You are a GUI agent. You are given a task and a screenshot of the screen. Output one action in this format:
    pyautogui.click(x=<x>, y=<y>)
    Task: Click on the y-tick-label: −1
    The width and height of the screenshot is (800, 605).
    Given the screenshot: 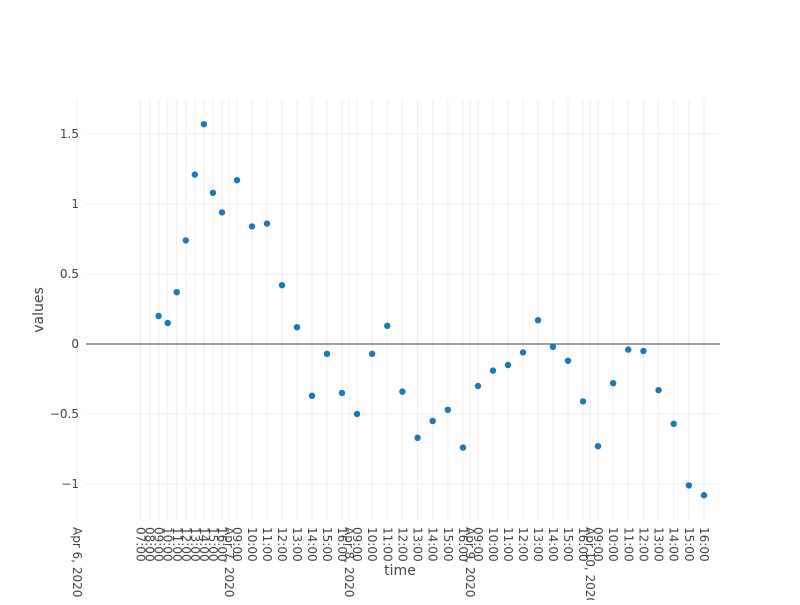 What is the action you would take?
    pyautogui.click(x=70, y=484)
    